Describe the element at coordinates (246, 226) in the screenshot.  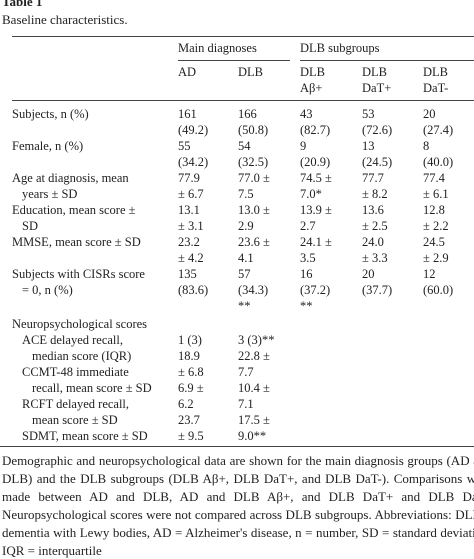
I see `cell-value: 2.9` at that location.